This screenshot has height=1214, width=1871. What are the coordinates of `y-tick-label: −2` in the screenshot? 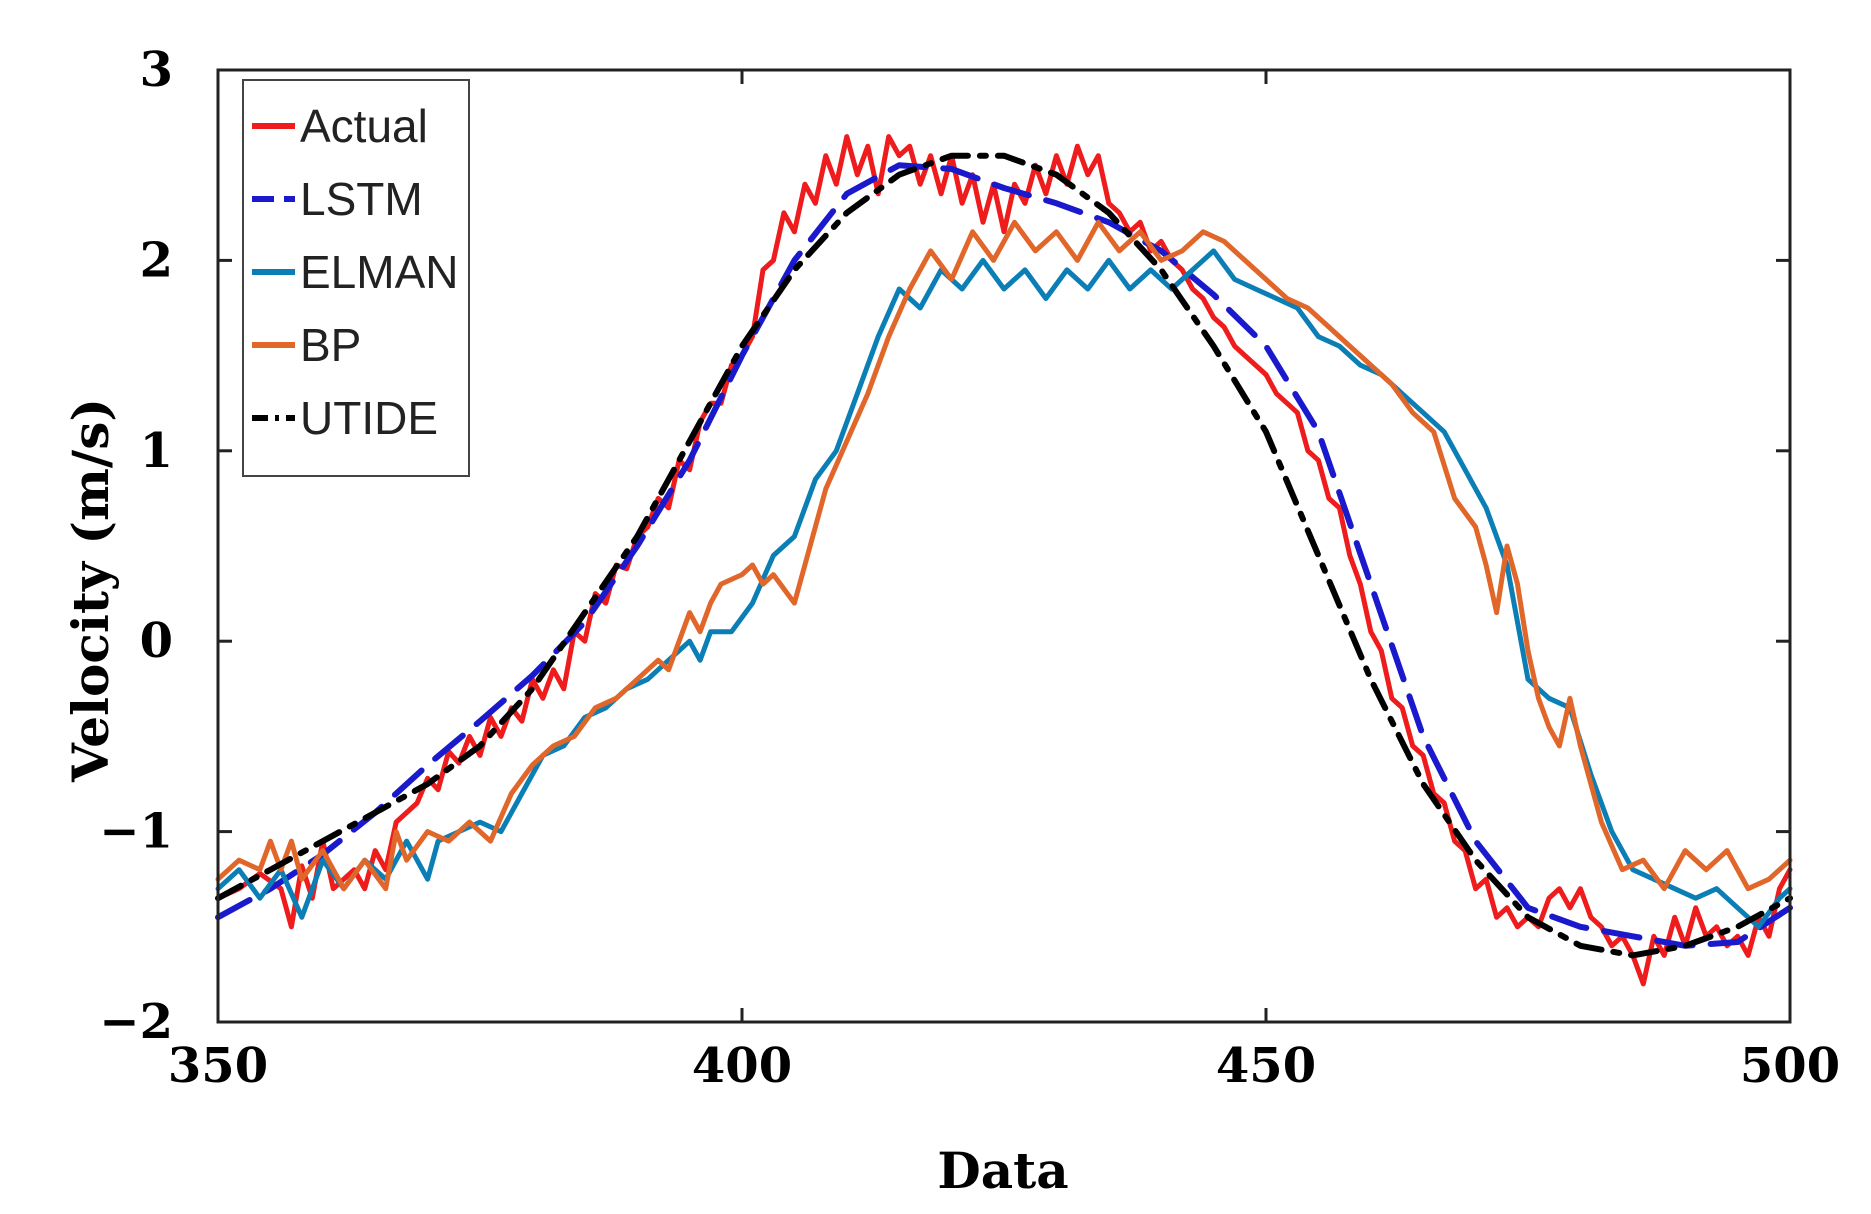 It's located at (136, 1022).